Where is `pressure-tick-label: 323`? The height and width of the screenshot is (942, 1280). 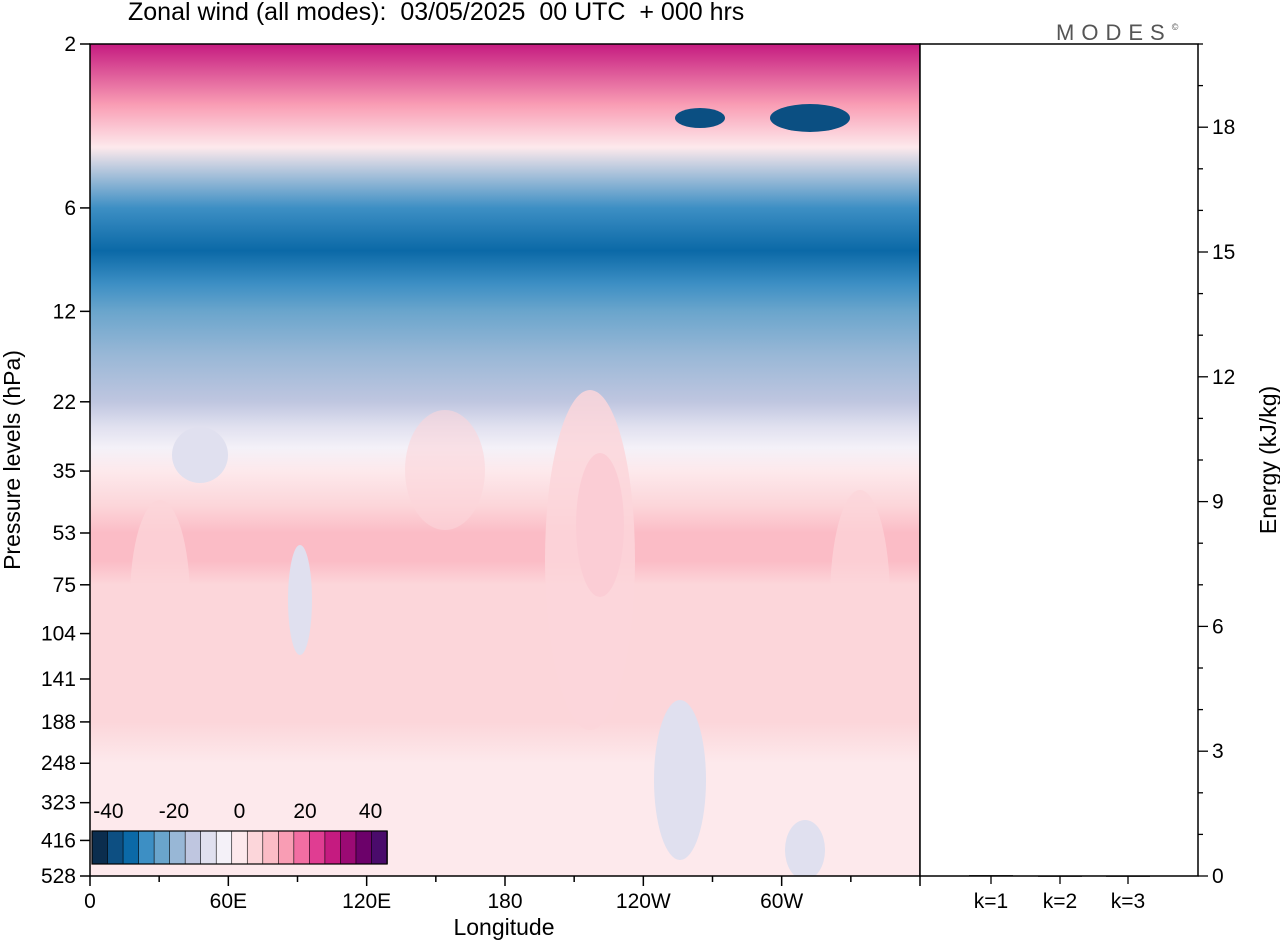
pressure-tick-label: 323 is located at coordinates (58, 803).